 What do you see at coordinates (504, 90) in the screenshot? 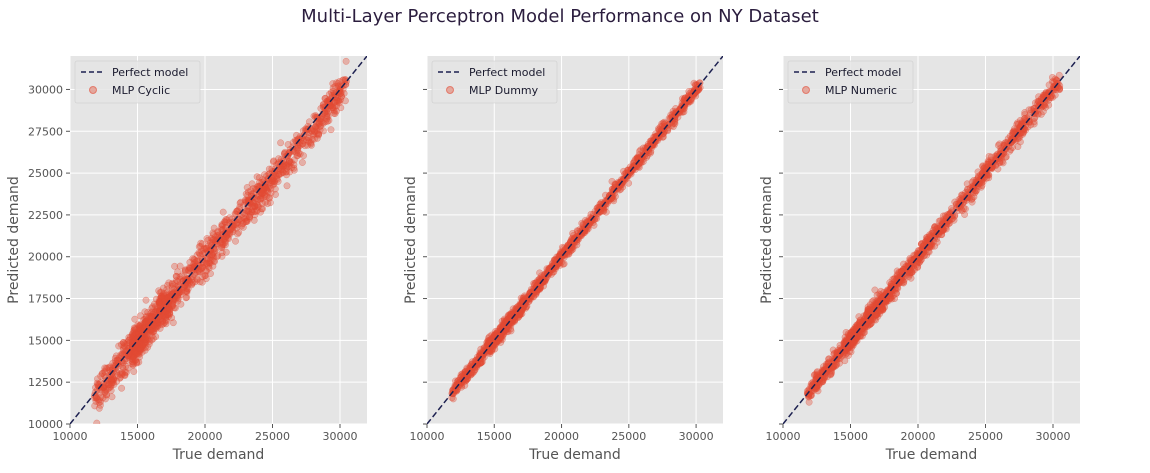
I see `legend-label: MLP Dummy` at bounding box center [504, 90].